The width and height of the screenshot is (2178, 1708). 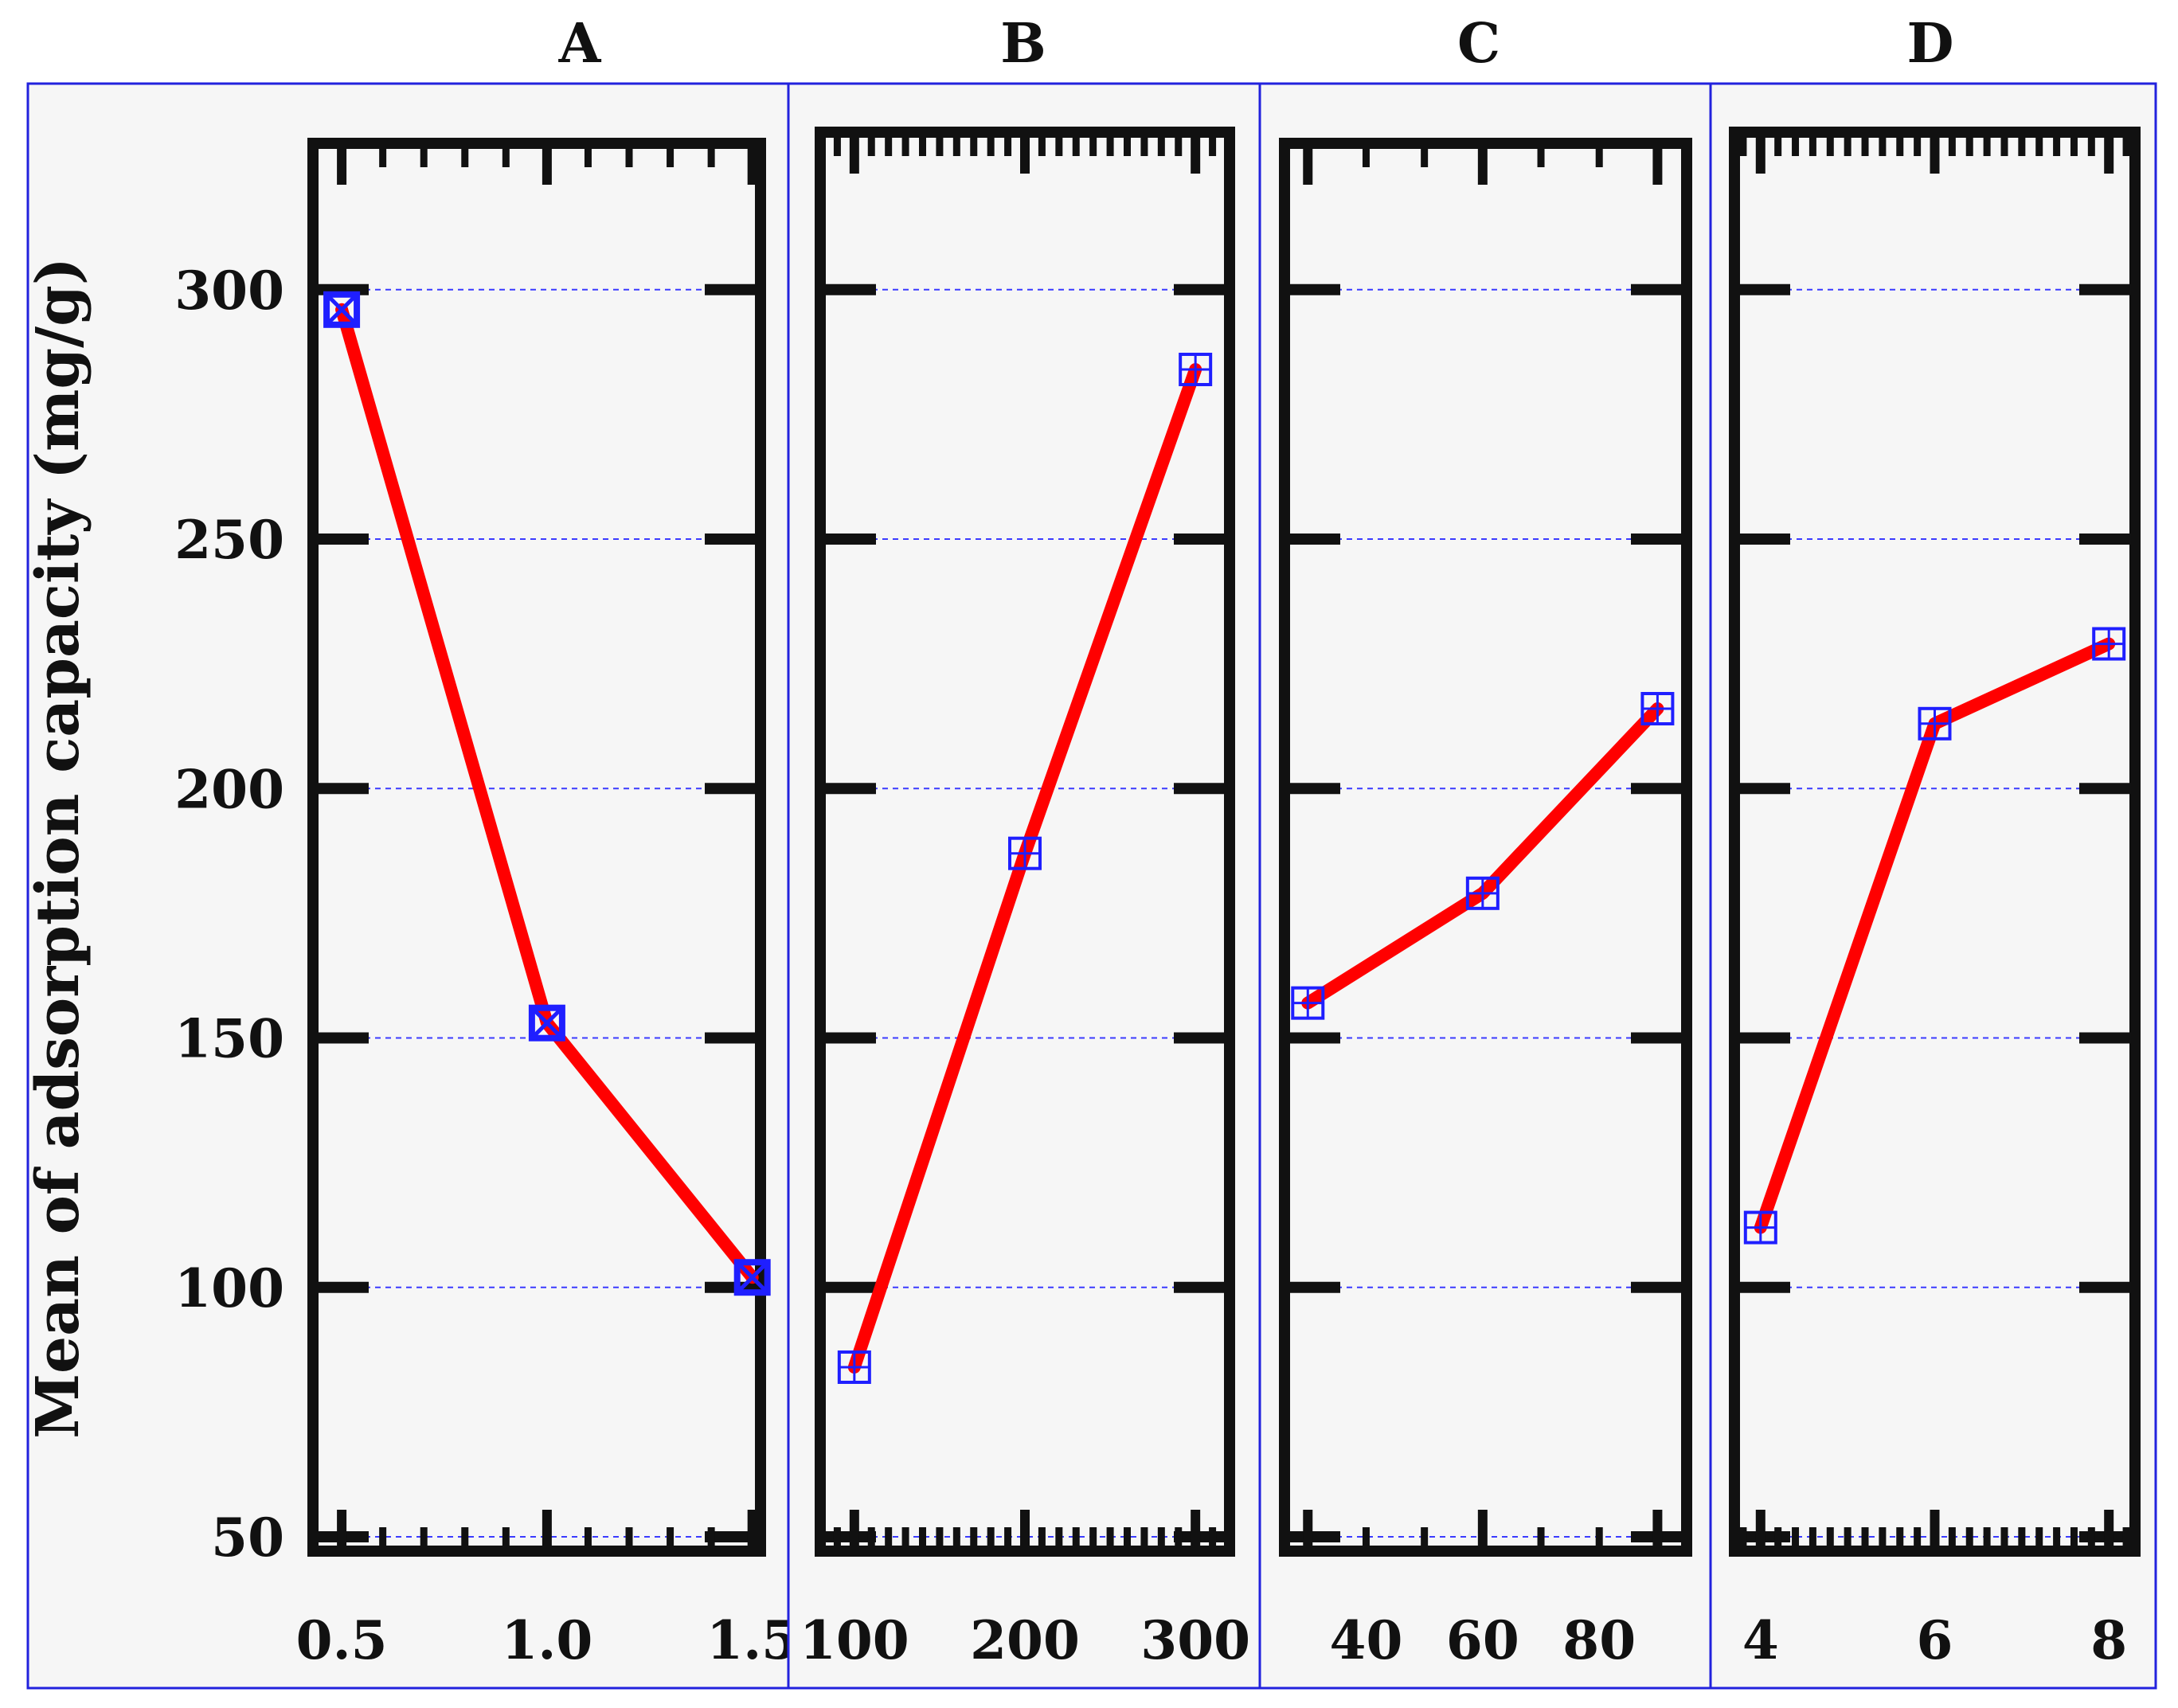 What do you see at coordinates (1025, 1640) in the screenshot?
I see `x-tick-label: 200` at bounding box center [1025, 1640].